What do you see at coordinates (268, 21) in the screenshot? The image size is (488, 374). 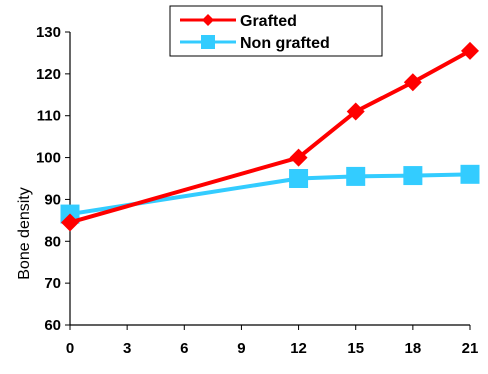 I see `legend-label: Grafted` at bounding box center [268, 21].